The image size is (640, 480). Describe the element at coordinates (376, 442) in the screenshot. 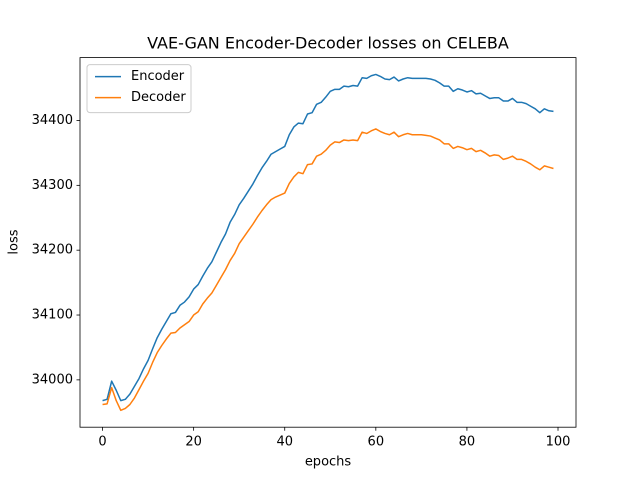

I see `x-tick-label: 60` at that location.